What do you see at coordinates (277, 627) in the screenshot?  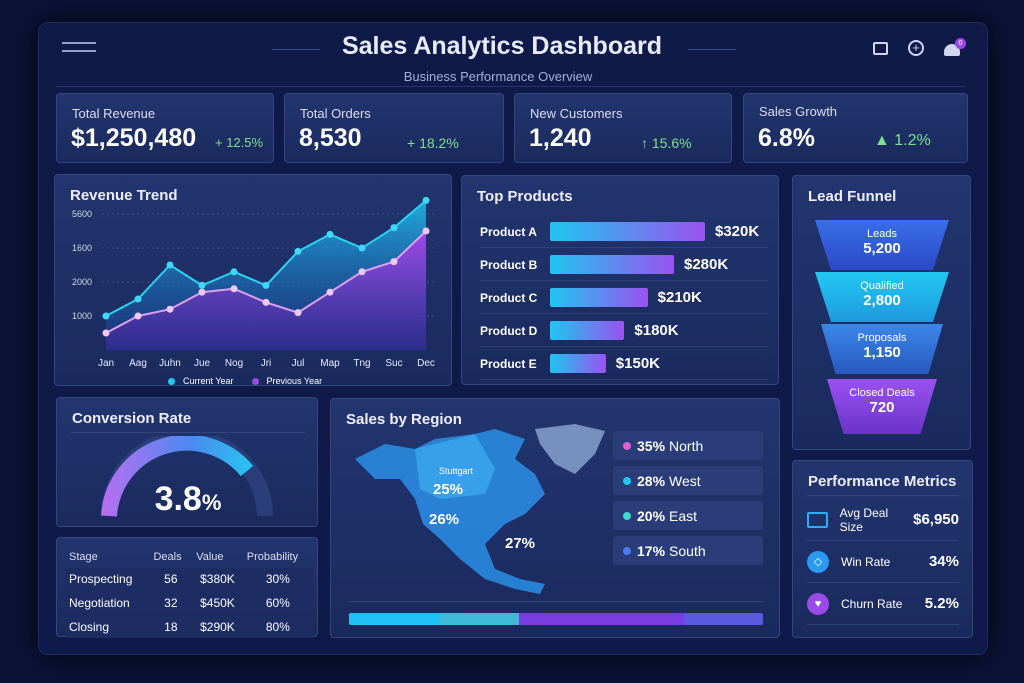 I see `table-cell: 80%` at bounding box center [277, 627].